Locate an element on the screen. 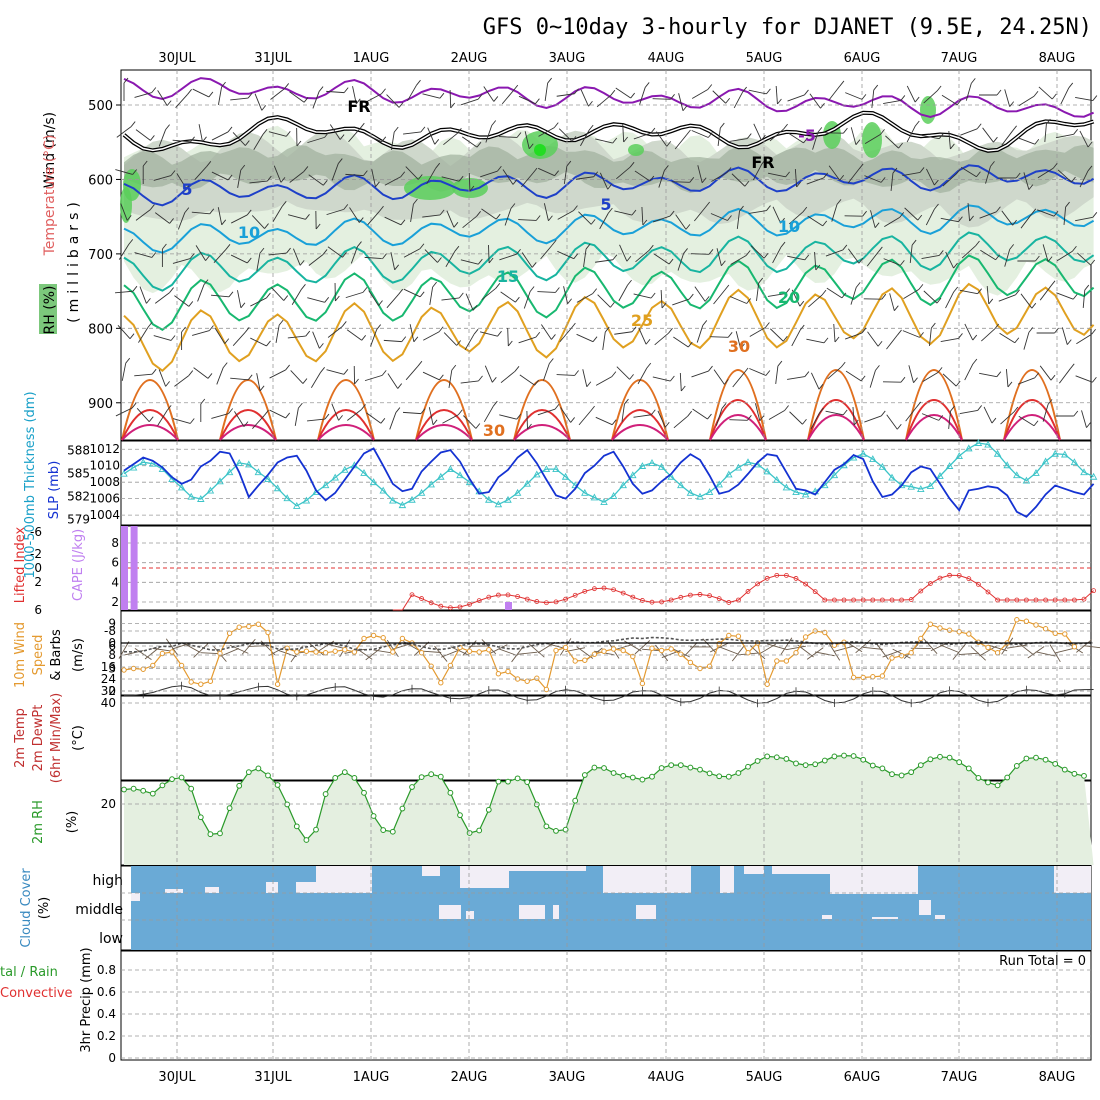 Image resolution: width=1100 pixels, height=1100 pixels. lifted-tick-label: -6 is located at coordinates (36, 532).